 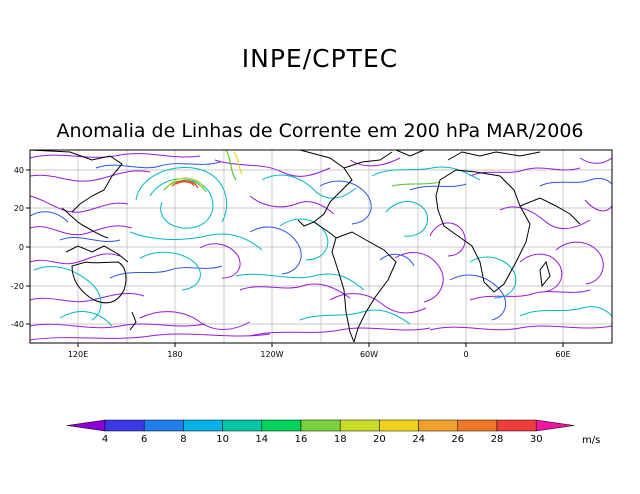 What do you see at coordinates (261, 439) in the screenshot?
I see `colorbar-label: 14` at bounding box center [261, 439].